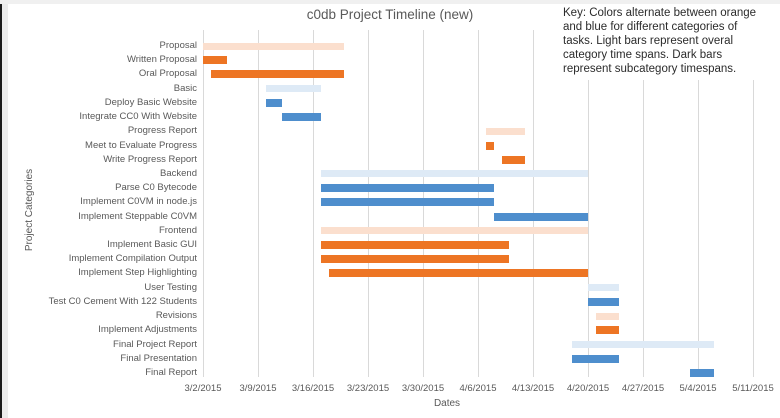 Image resolution: width=780 pixels, height=418 pixels. What do you see at coordinates (150, 102) in the screenshot?
I see `category-label: Deploy Basic Website` at bounding box center [150, 102].